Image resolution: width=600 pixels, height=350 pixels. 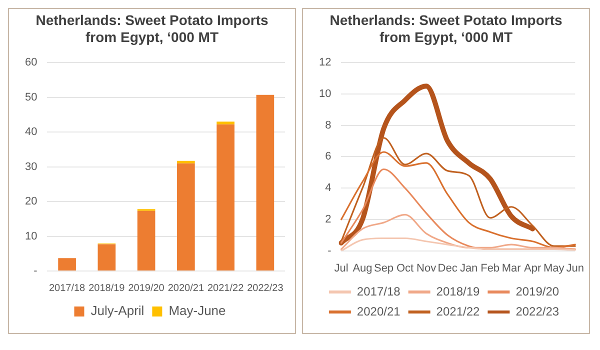 What do you see at coordinates (325, 62) in the screenshot?
I see `y-tick-label: 12` at bounding box center [325, 62].